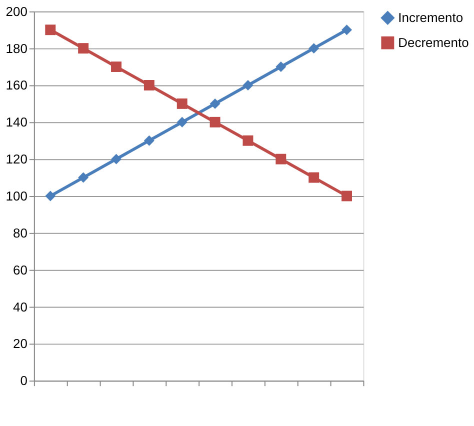 This screenshot has width=474, height=426. What do you see at coordinates (431, 17) in the screenshot?
I see `legend-label: Incremento` at bounding box center [431, 17].